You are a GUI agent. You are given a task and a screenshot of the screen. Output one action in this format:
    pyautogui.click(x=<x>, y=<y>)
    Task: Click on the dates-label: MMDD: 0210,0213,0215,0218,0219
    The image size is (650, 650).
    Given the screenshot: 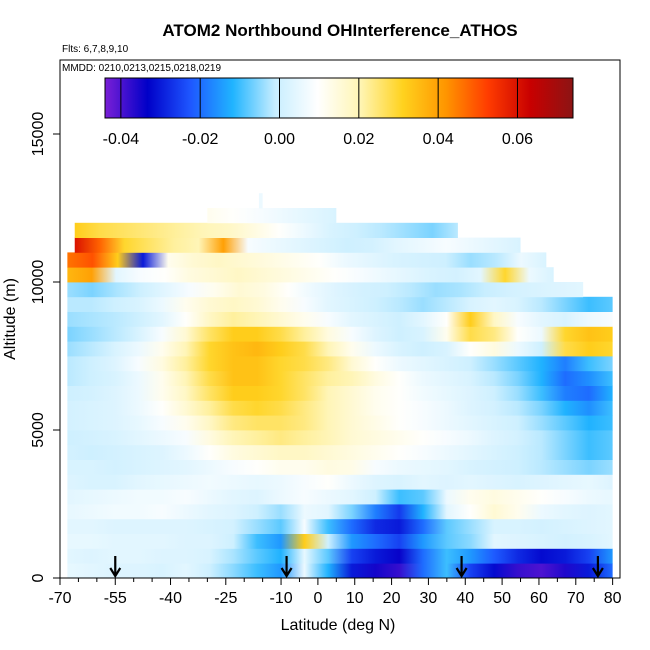 What is the action you would take?
    pyautogui.click(x=141, y=68)
    